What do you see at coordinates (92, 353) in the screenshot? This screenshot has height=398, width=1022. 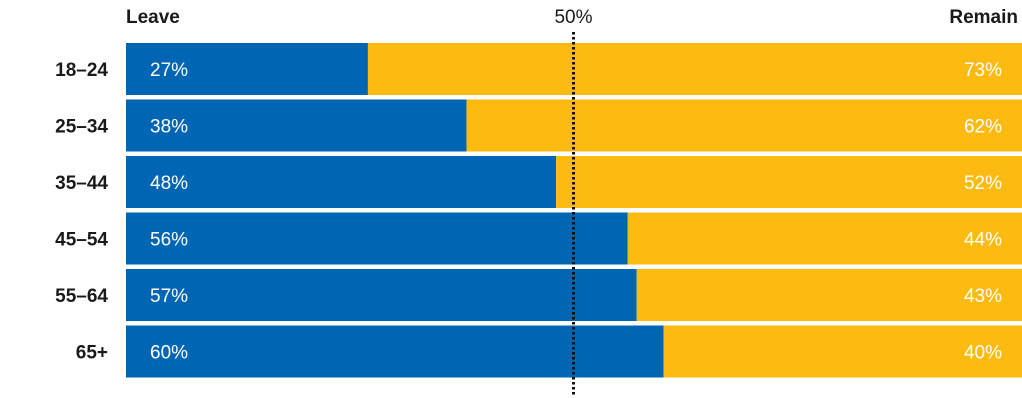 I see `category-label-5: 65+` at bounding box center [92, 353].